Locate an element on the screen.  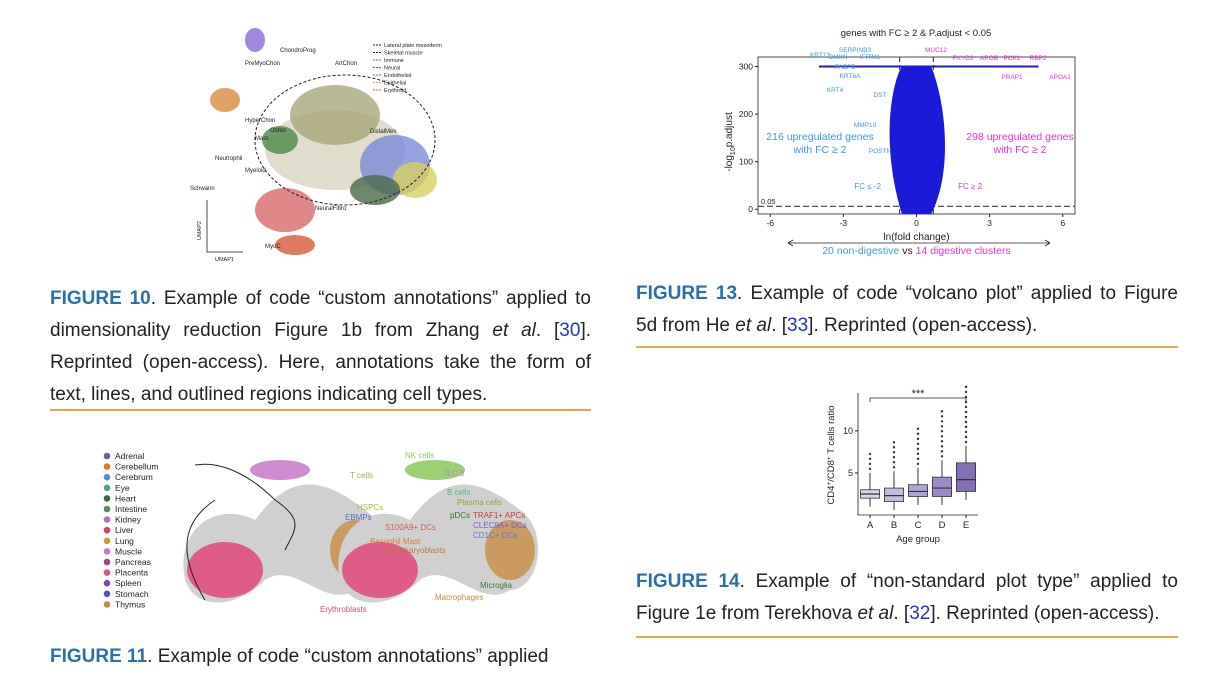
figure-label: FIGURE 13 is located at coordinates (687, 293).